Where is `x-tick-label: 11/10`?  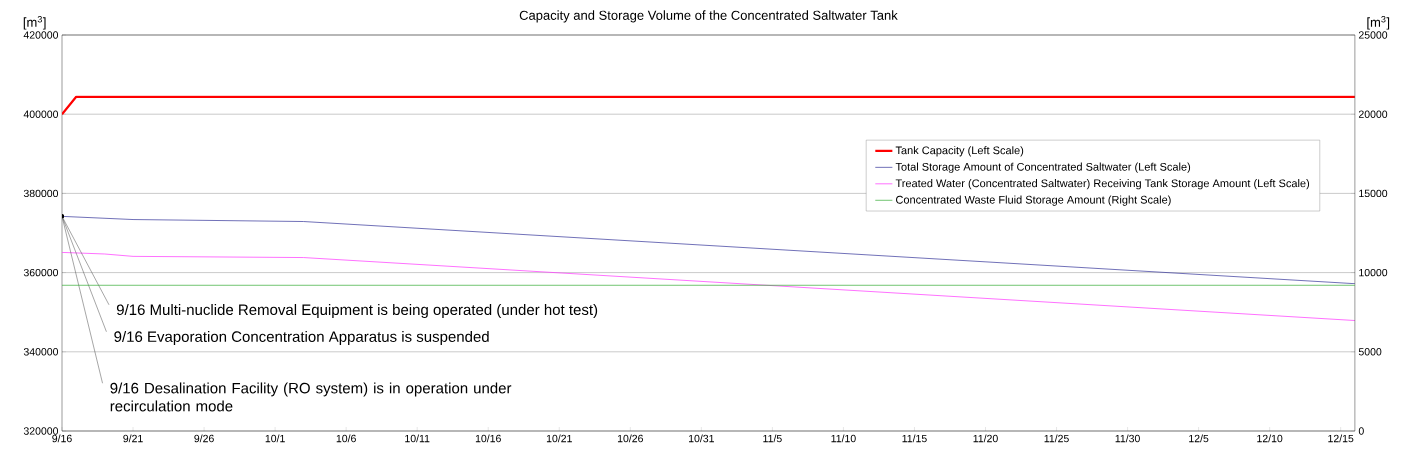 x-tick-label: 11/10 is located at coordinates (843, 438).